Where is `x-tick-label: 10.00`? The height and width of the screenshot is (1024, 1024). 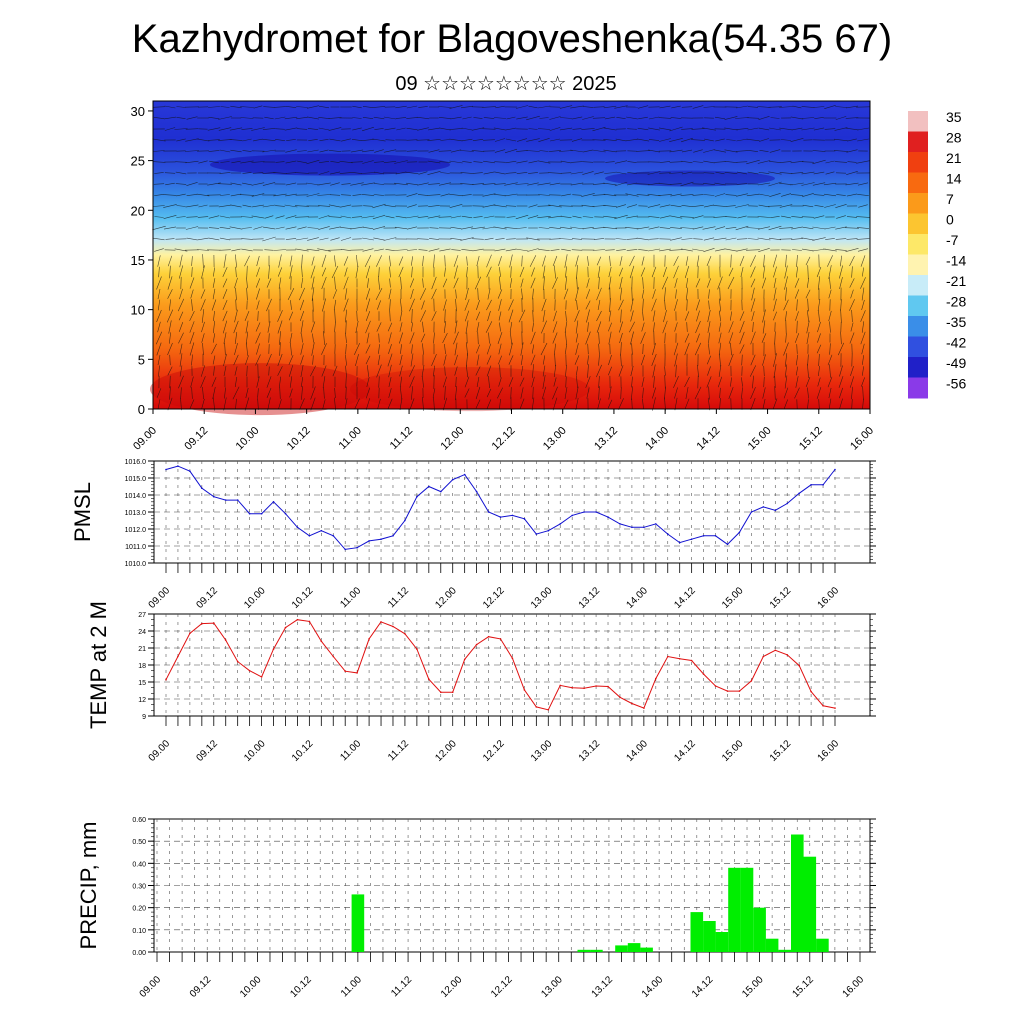 x-tick-label: 10.00 is located at coordinates (248, 439).